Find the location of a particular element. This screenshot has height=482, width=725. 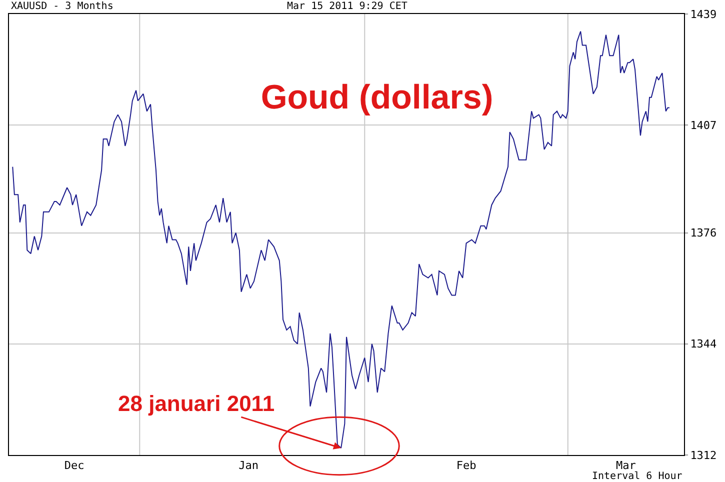

x-tick-label: Feb is located at coordinates (466, 465).